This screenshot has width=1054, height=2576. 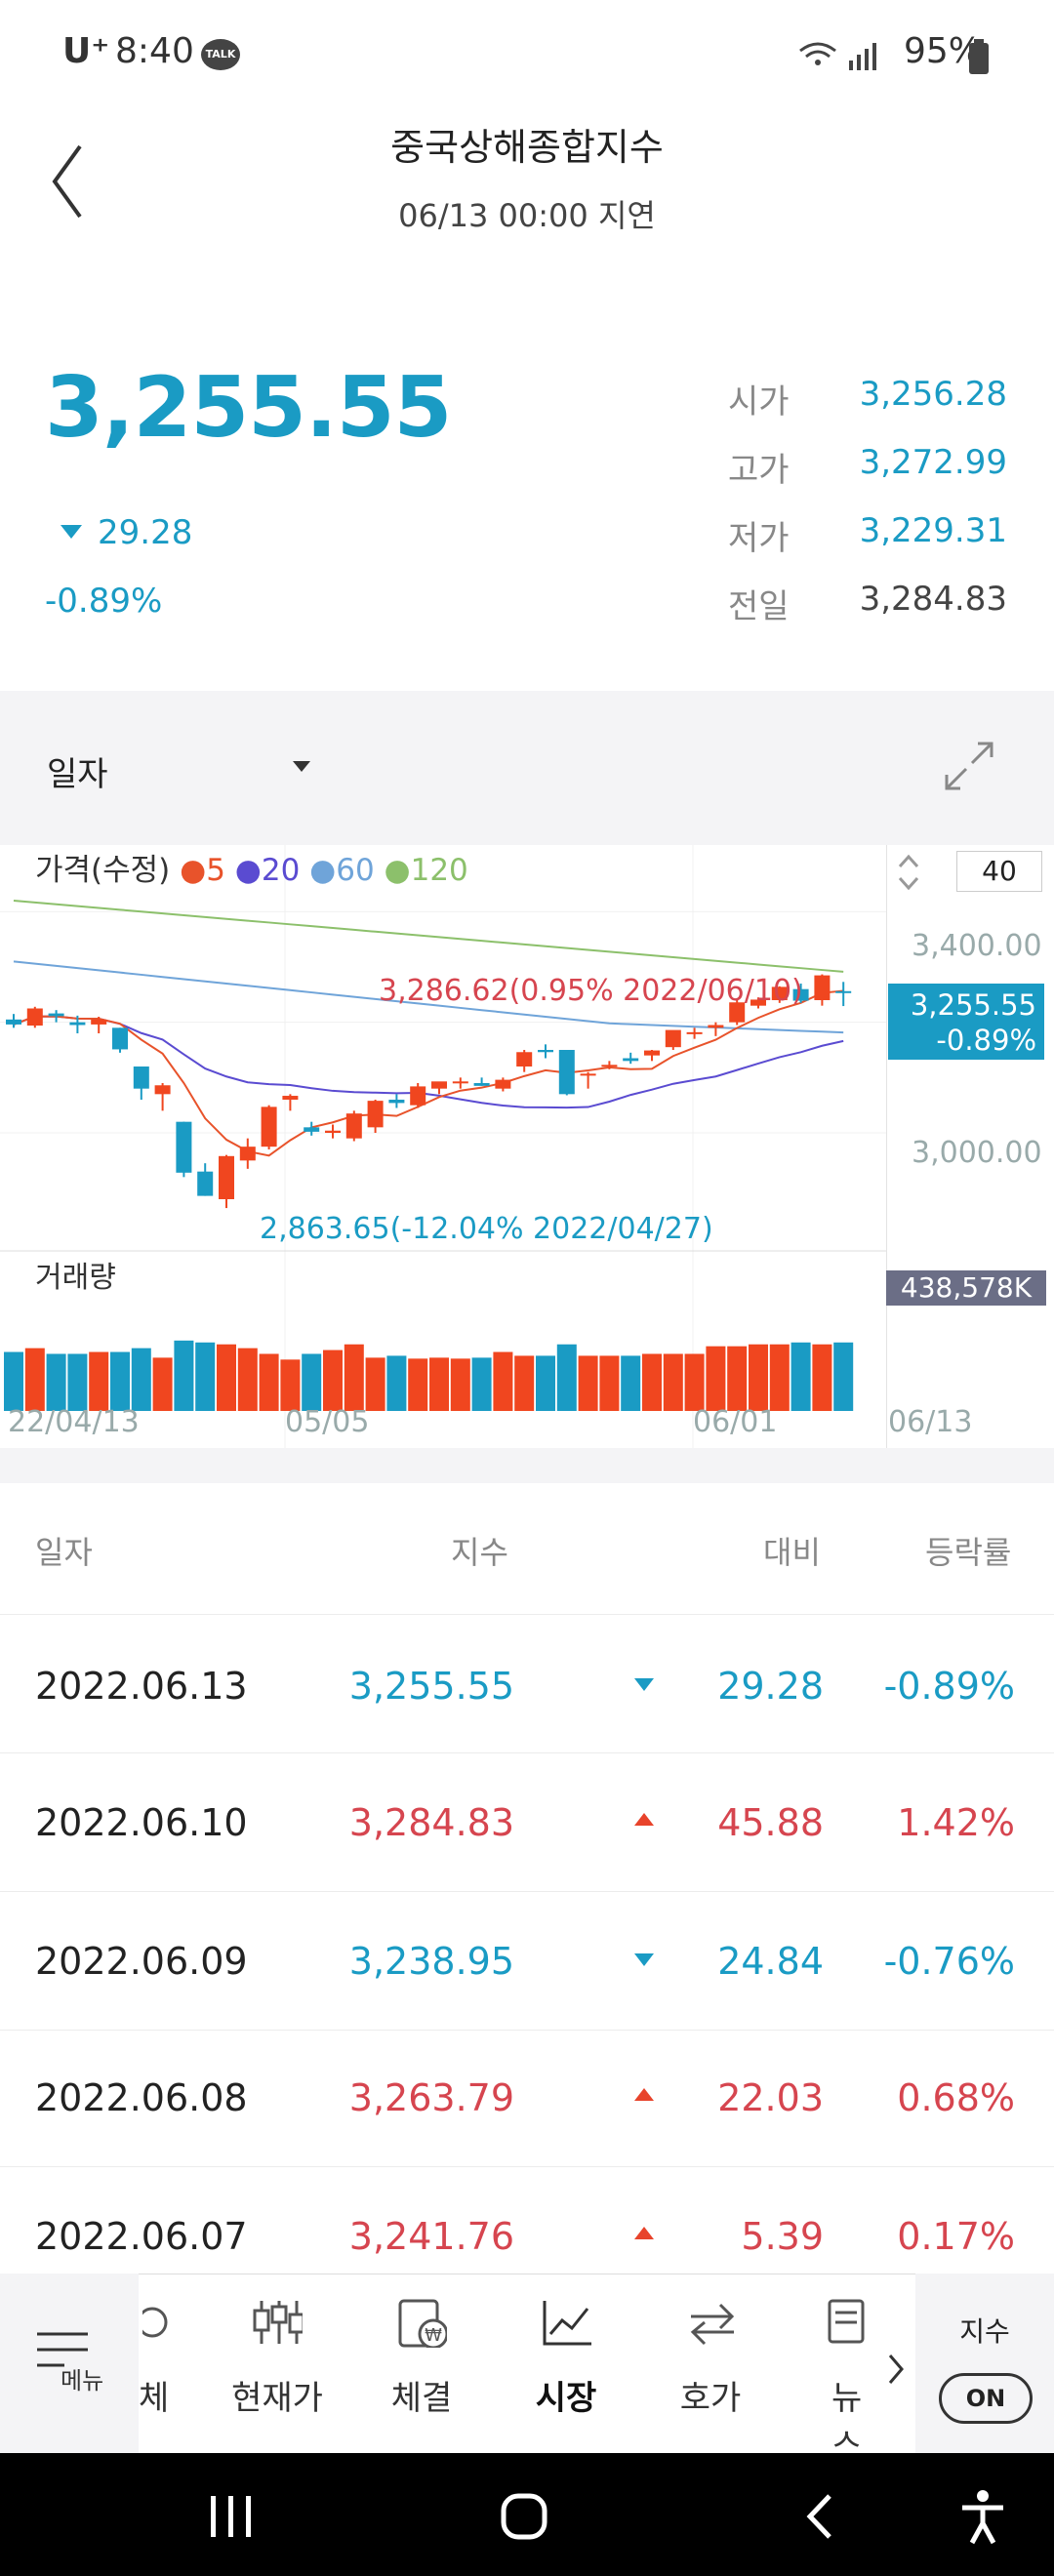 What do you see at coordinates (735, 1422) in the screenshot?
I see `x-tick-0601: 06/01` at bounding box center [735, 1422].